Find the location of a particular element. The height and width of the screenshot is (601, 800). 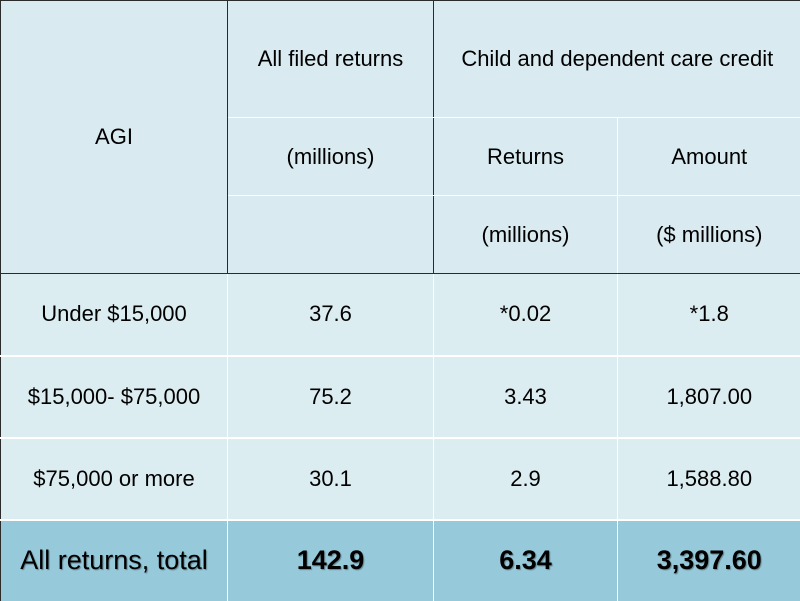

all-filed-cell: 30.1 is located at coordinates (331, 479).